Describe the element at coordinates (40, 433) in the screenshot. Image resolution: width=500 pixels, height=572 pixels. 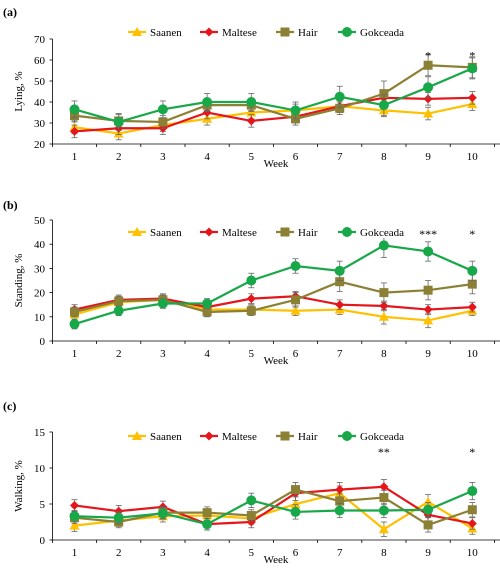
I see `y-tick-label: 15` at that location.